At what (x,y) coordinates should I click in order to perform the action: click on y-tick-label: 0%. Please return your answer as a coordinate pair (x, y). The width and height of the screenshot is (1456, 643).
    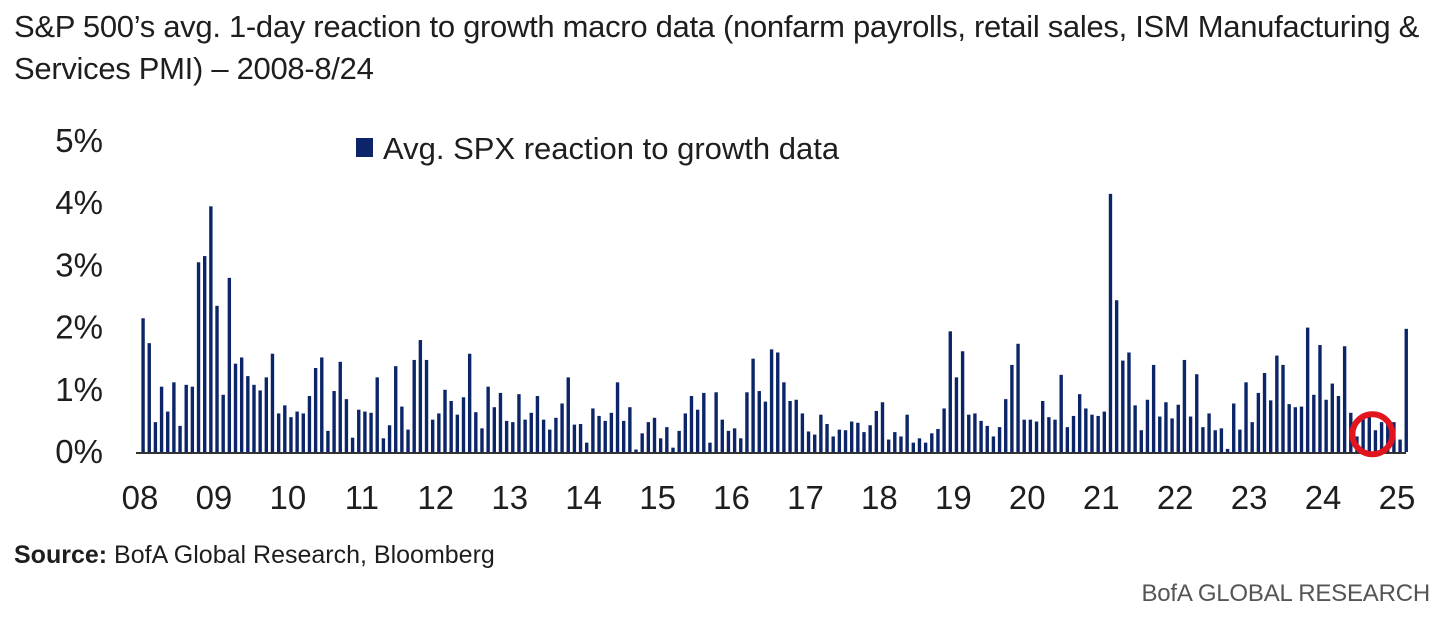
    Looking at the image, I should click on (79, 451).